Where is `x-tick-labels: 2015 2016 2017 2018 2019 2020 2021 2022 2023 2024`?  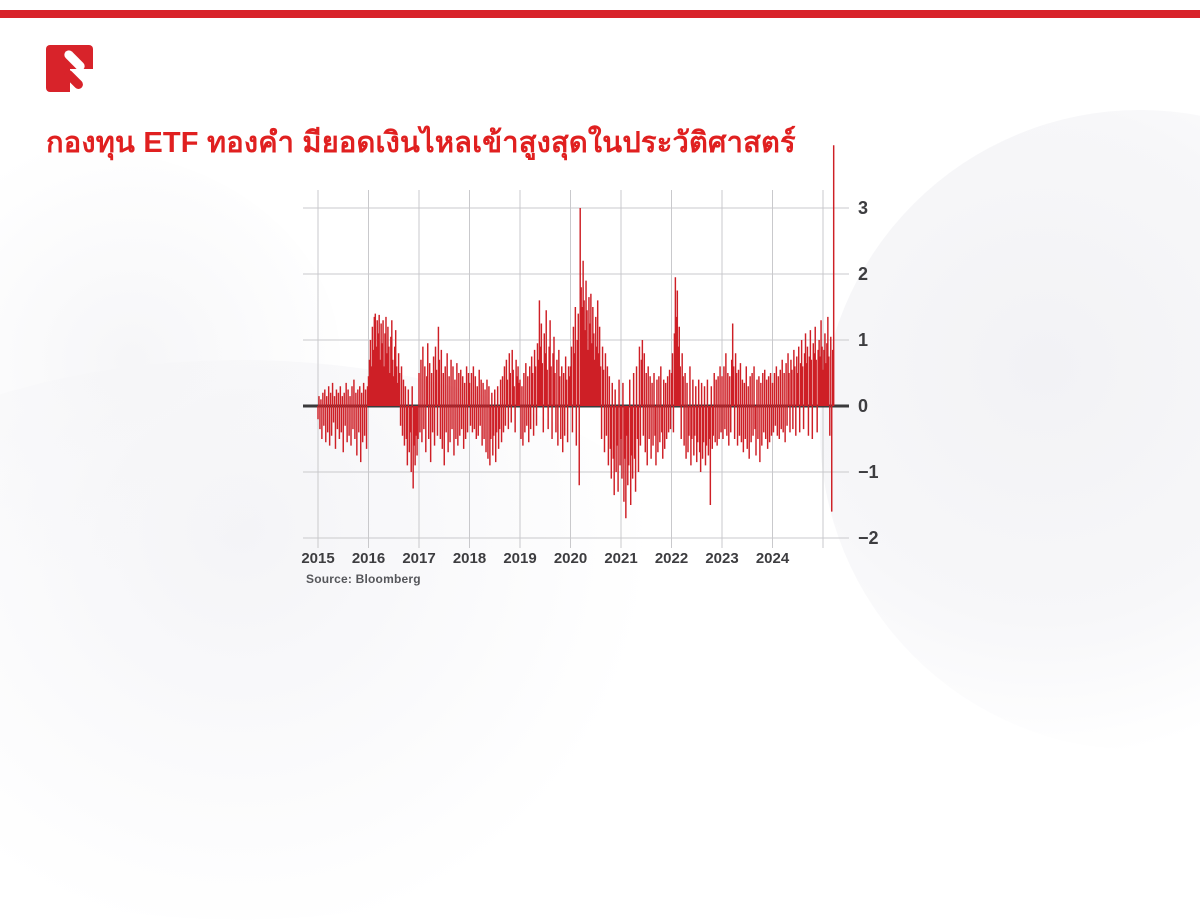 x-tick-labels: 2015 2016 2017 2018 2019 2020 2021 2022 2023 2024 is located at coordinates (545, 558).